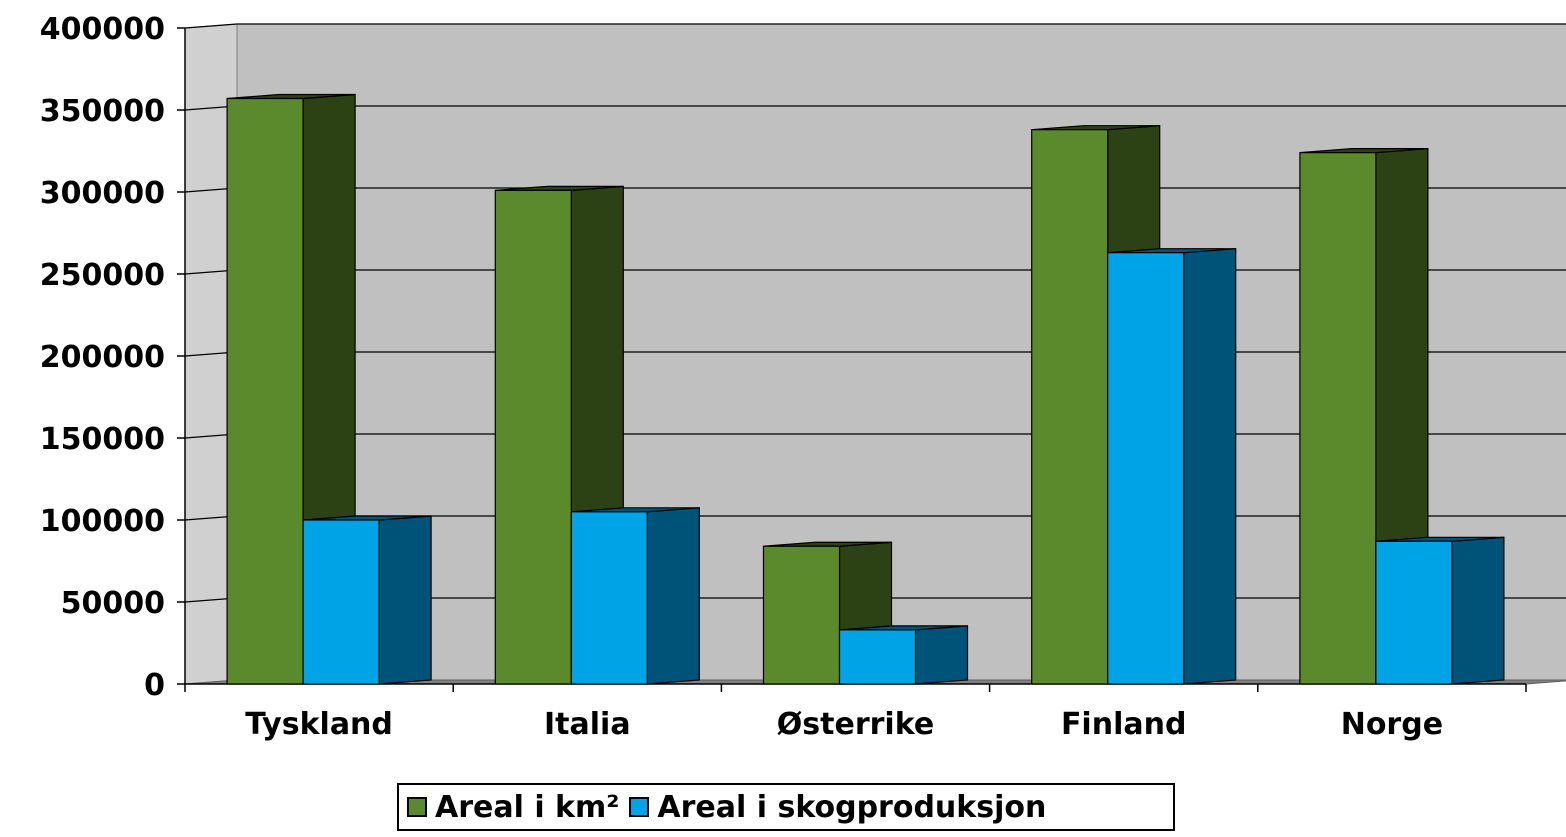 This screenshot has height=837, width=1566. I want to click on bar-skog-0-side, so click(405, 600).